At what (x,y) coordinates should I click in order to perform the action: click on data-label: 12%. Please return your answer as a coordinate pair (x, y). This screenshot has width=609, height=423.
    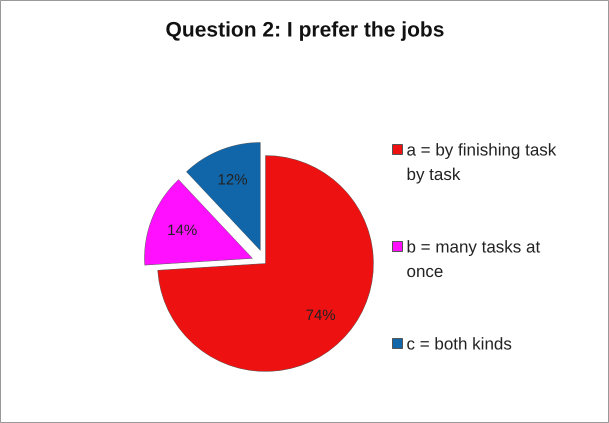
    Looking at the image, I should click on (233, 180).